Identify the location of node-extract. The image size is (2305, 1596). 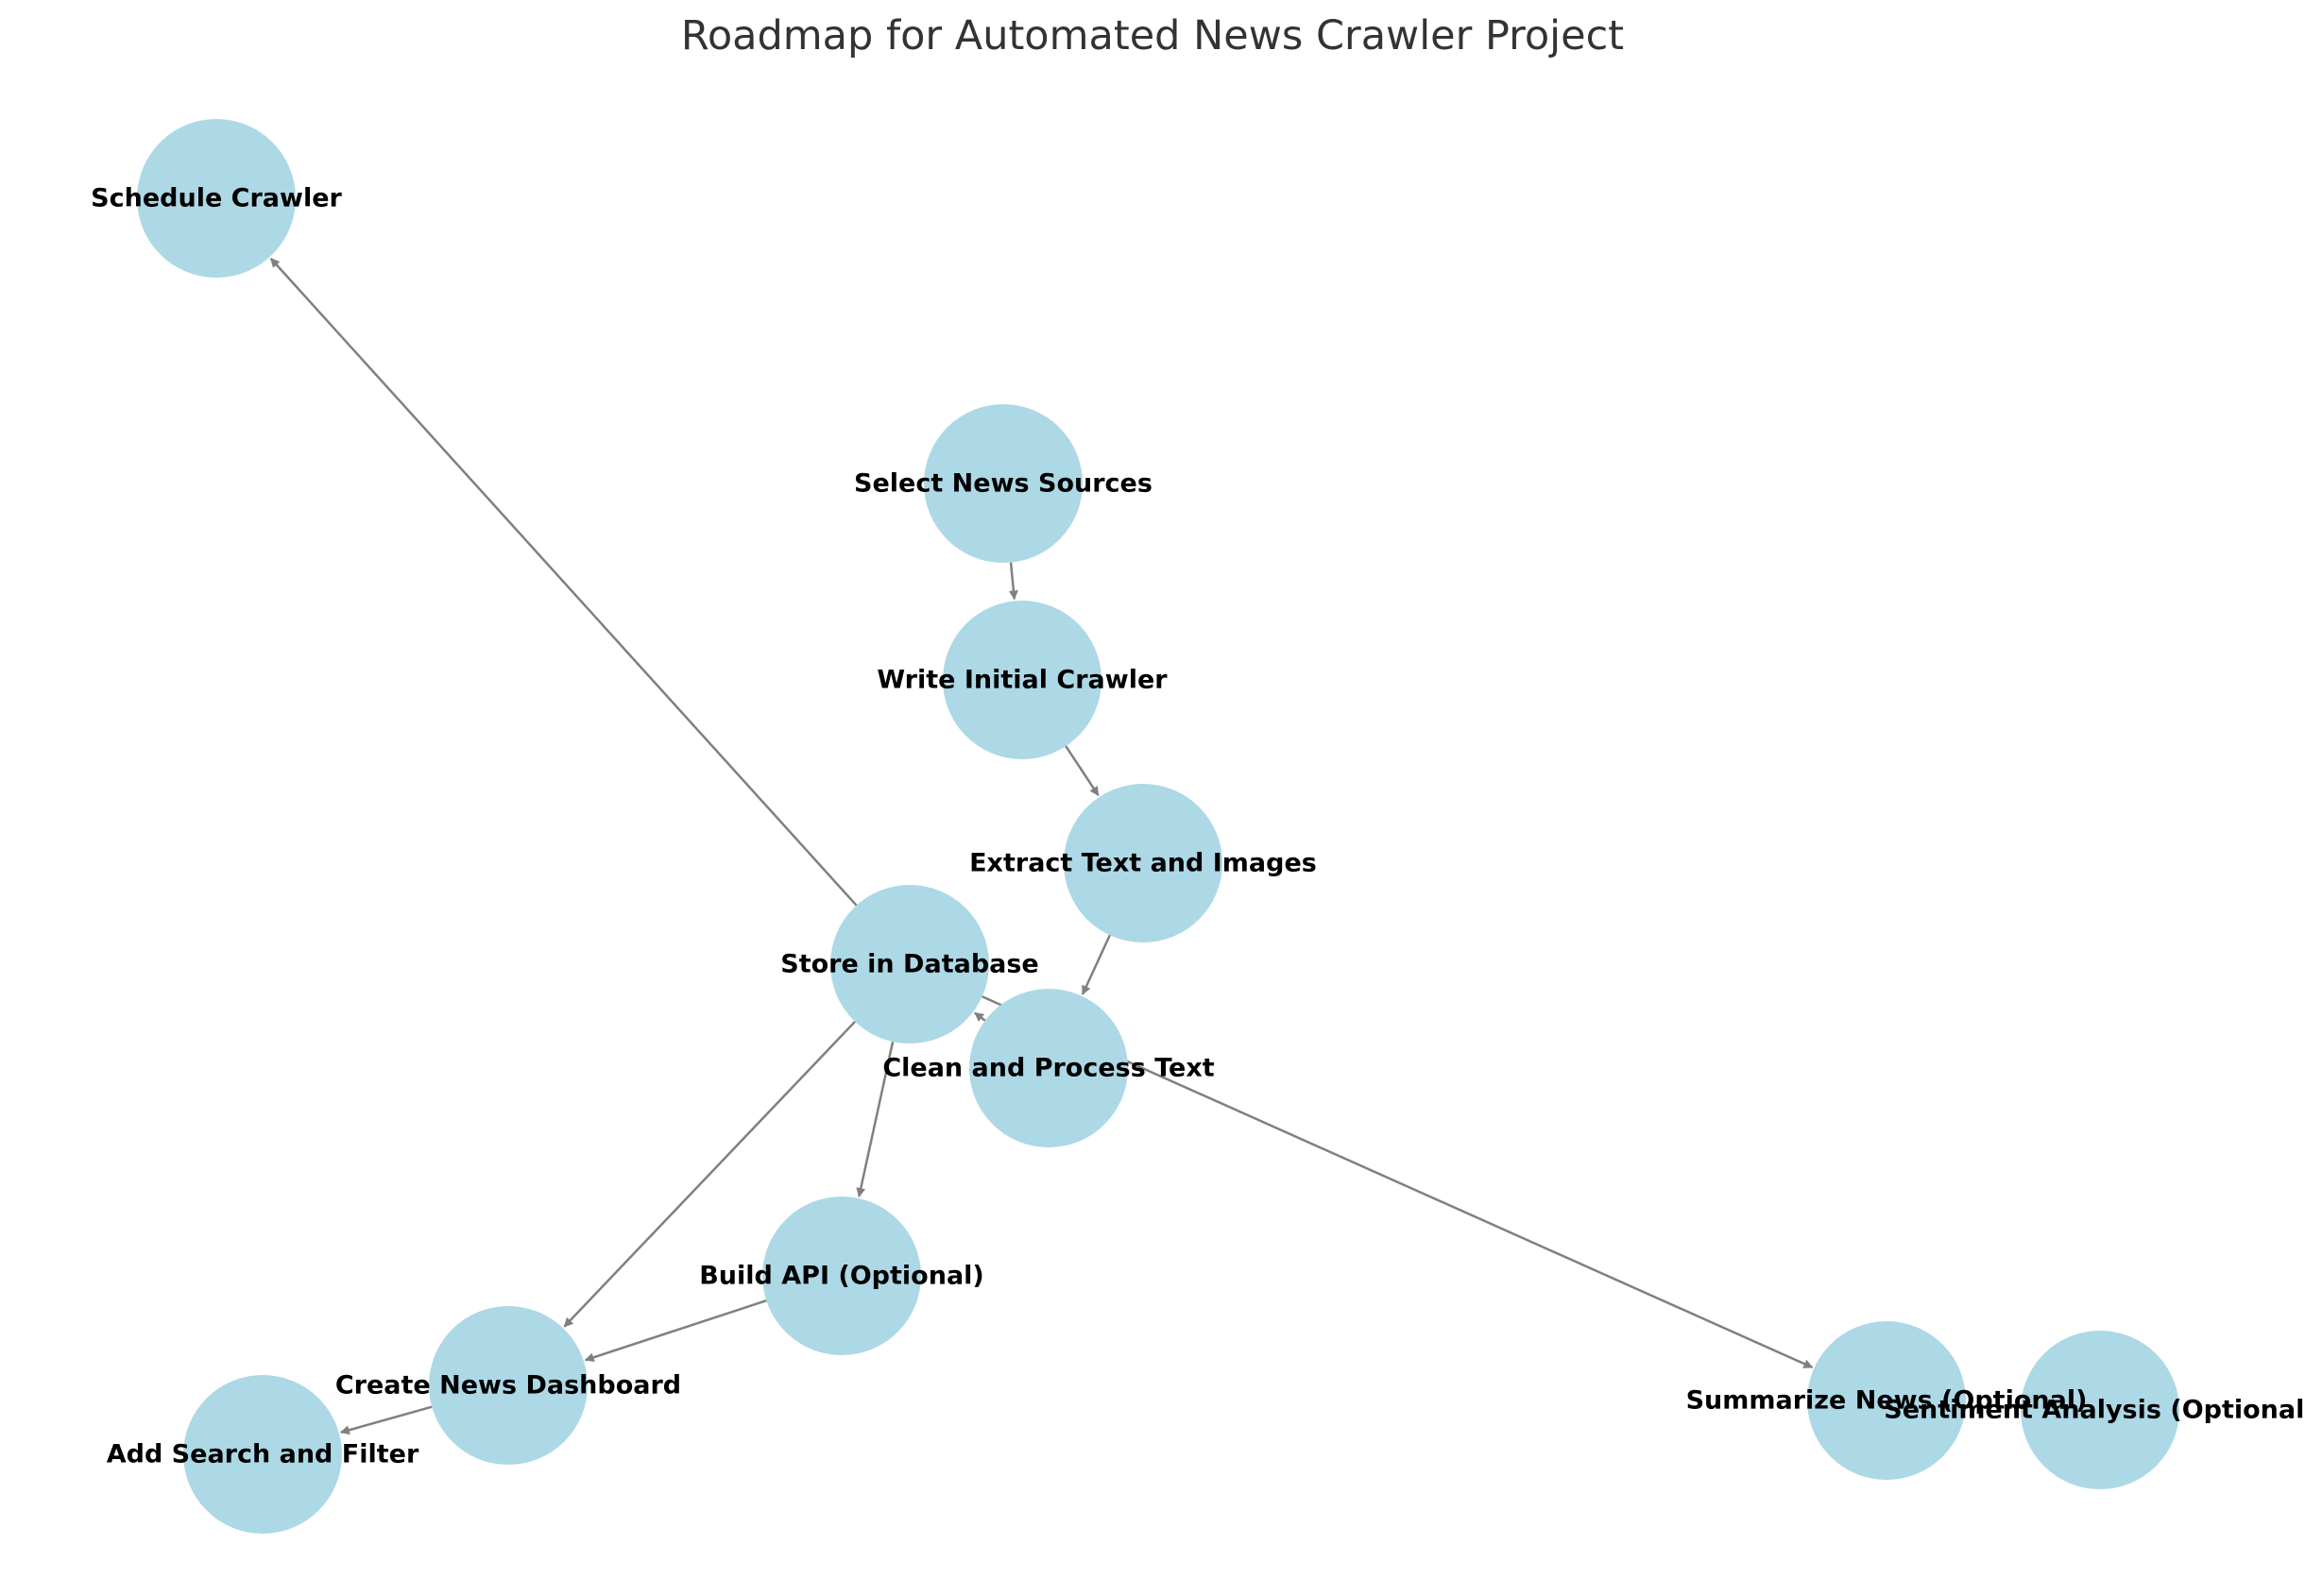
(1143, 863).